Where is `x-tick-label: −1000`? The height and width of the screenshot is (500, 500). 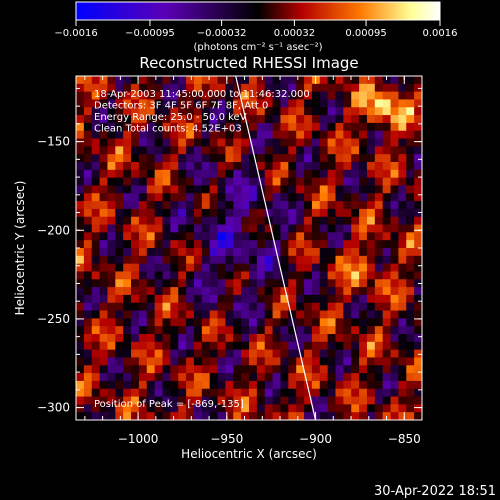 x-tick-label: −1000 is located at coordinates (138, 439).